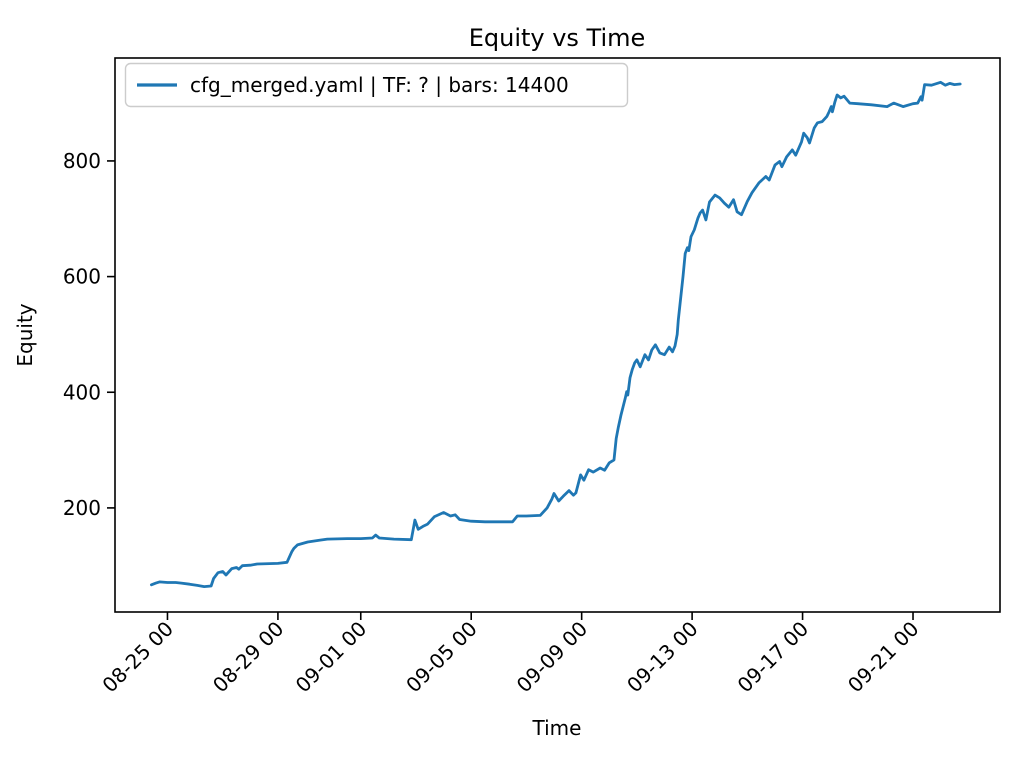  I want to click on y-tick-label: 800, so click(82, 161).